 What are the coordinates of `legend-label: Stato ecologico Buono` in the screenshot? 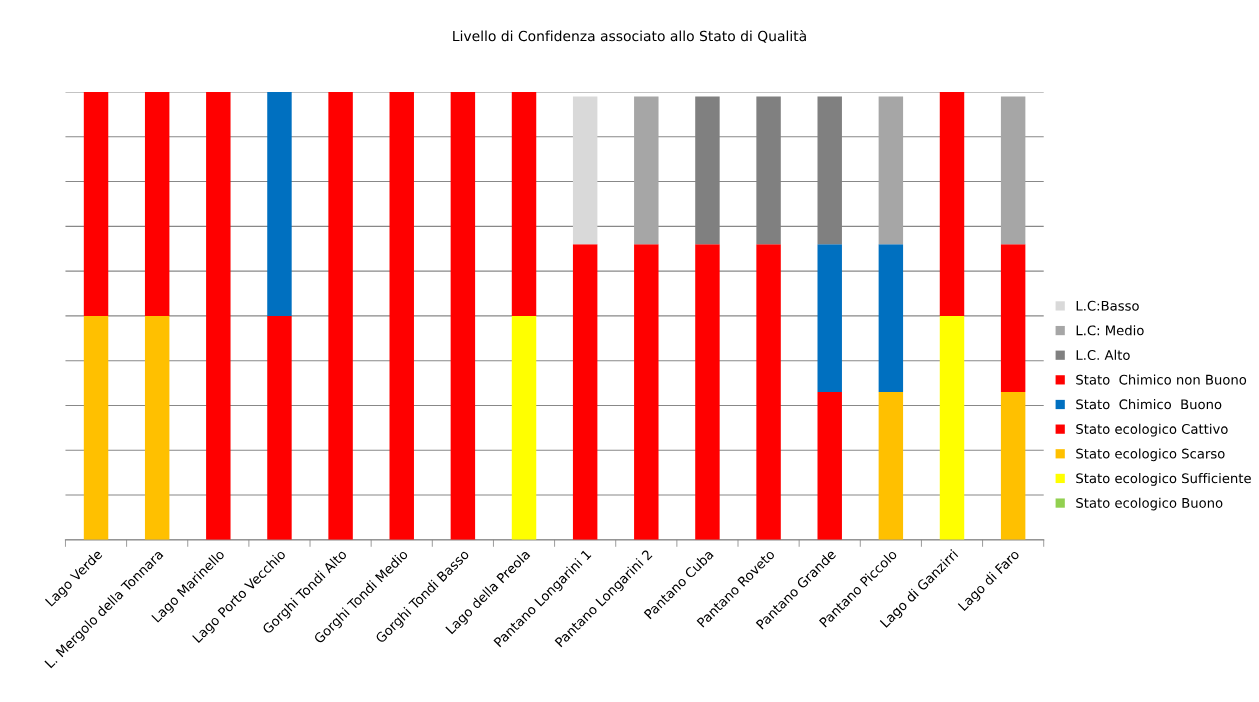 It's located at (1149, 504).